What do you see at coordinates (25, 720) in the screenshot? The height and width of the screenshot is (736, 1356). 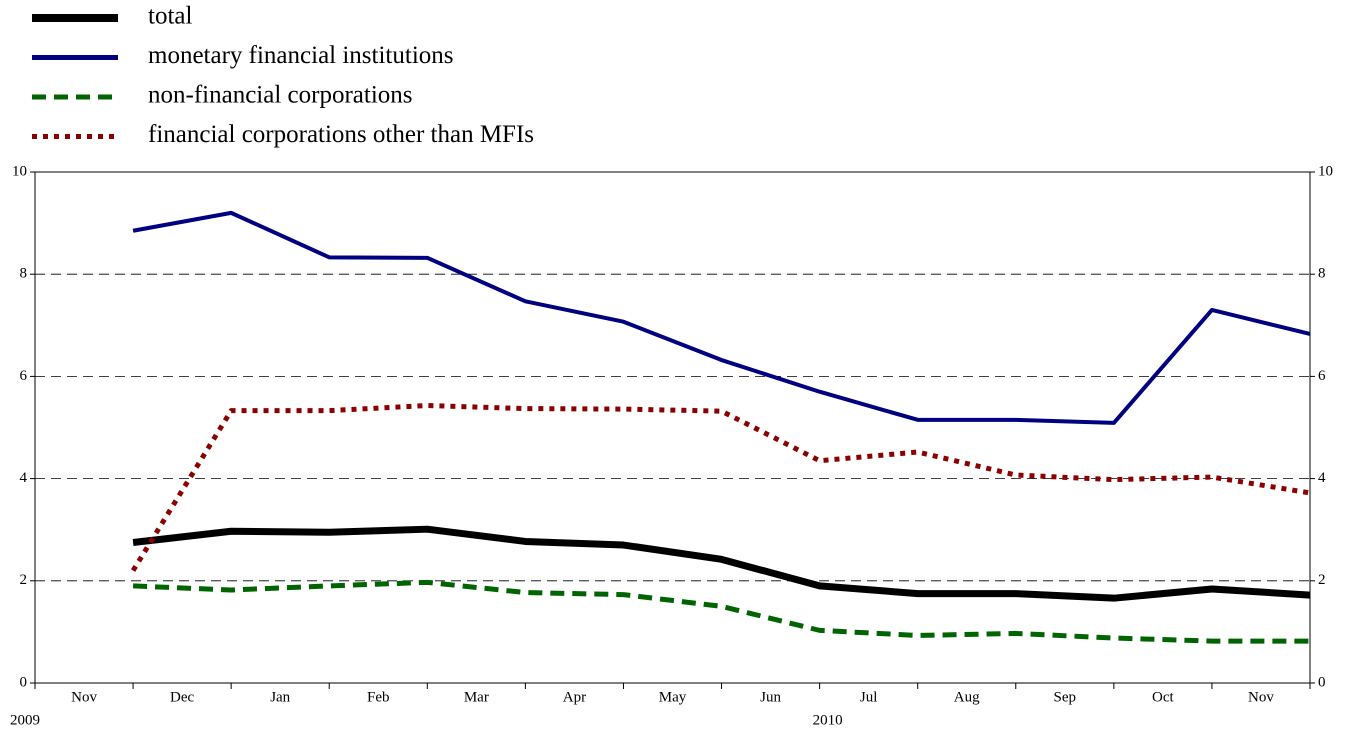 I see `year-label: 2009` at bounding box center [25, 720].